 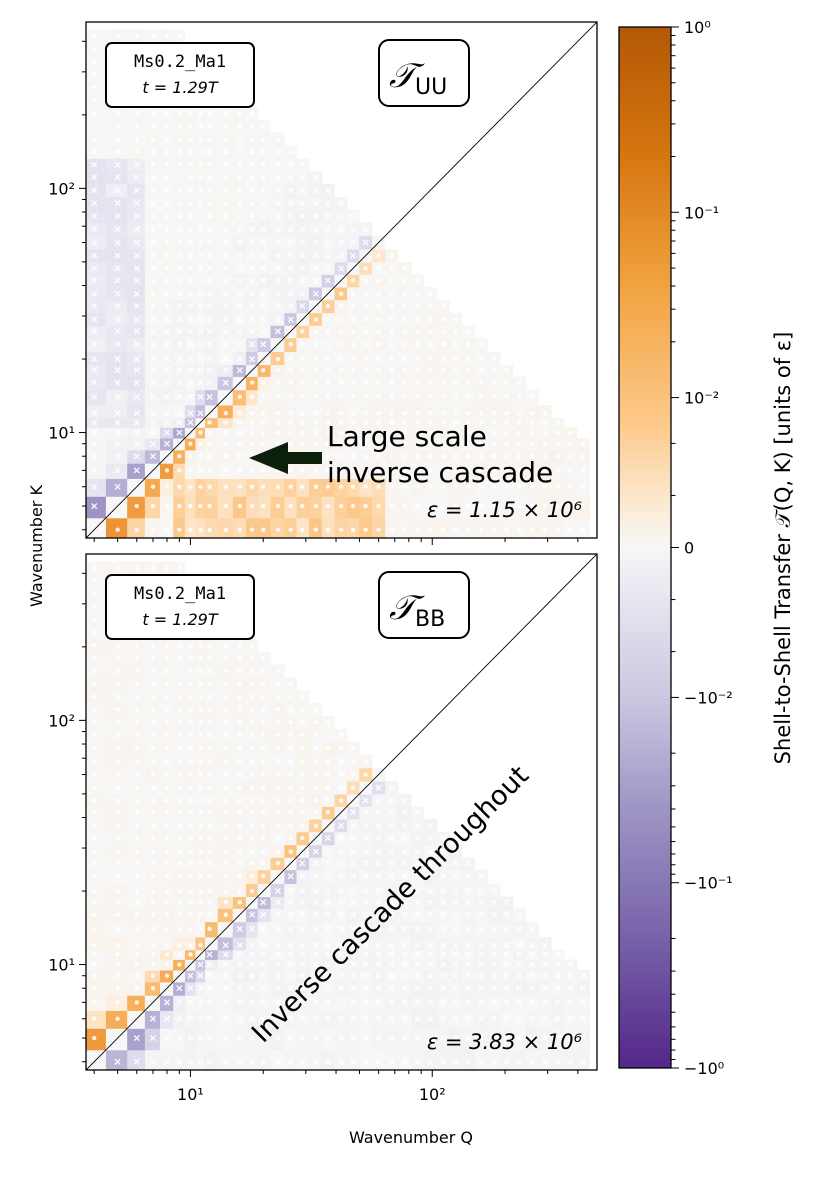 What do you see at coordinates (430, 619) in the screenshot?
I see `title-subscript: BB` at bounding box center [430, 619].